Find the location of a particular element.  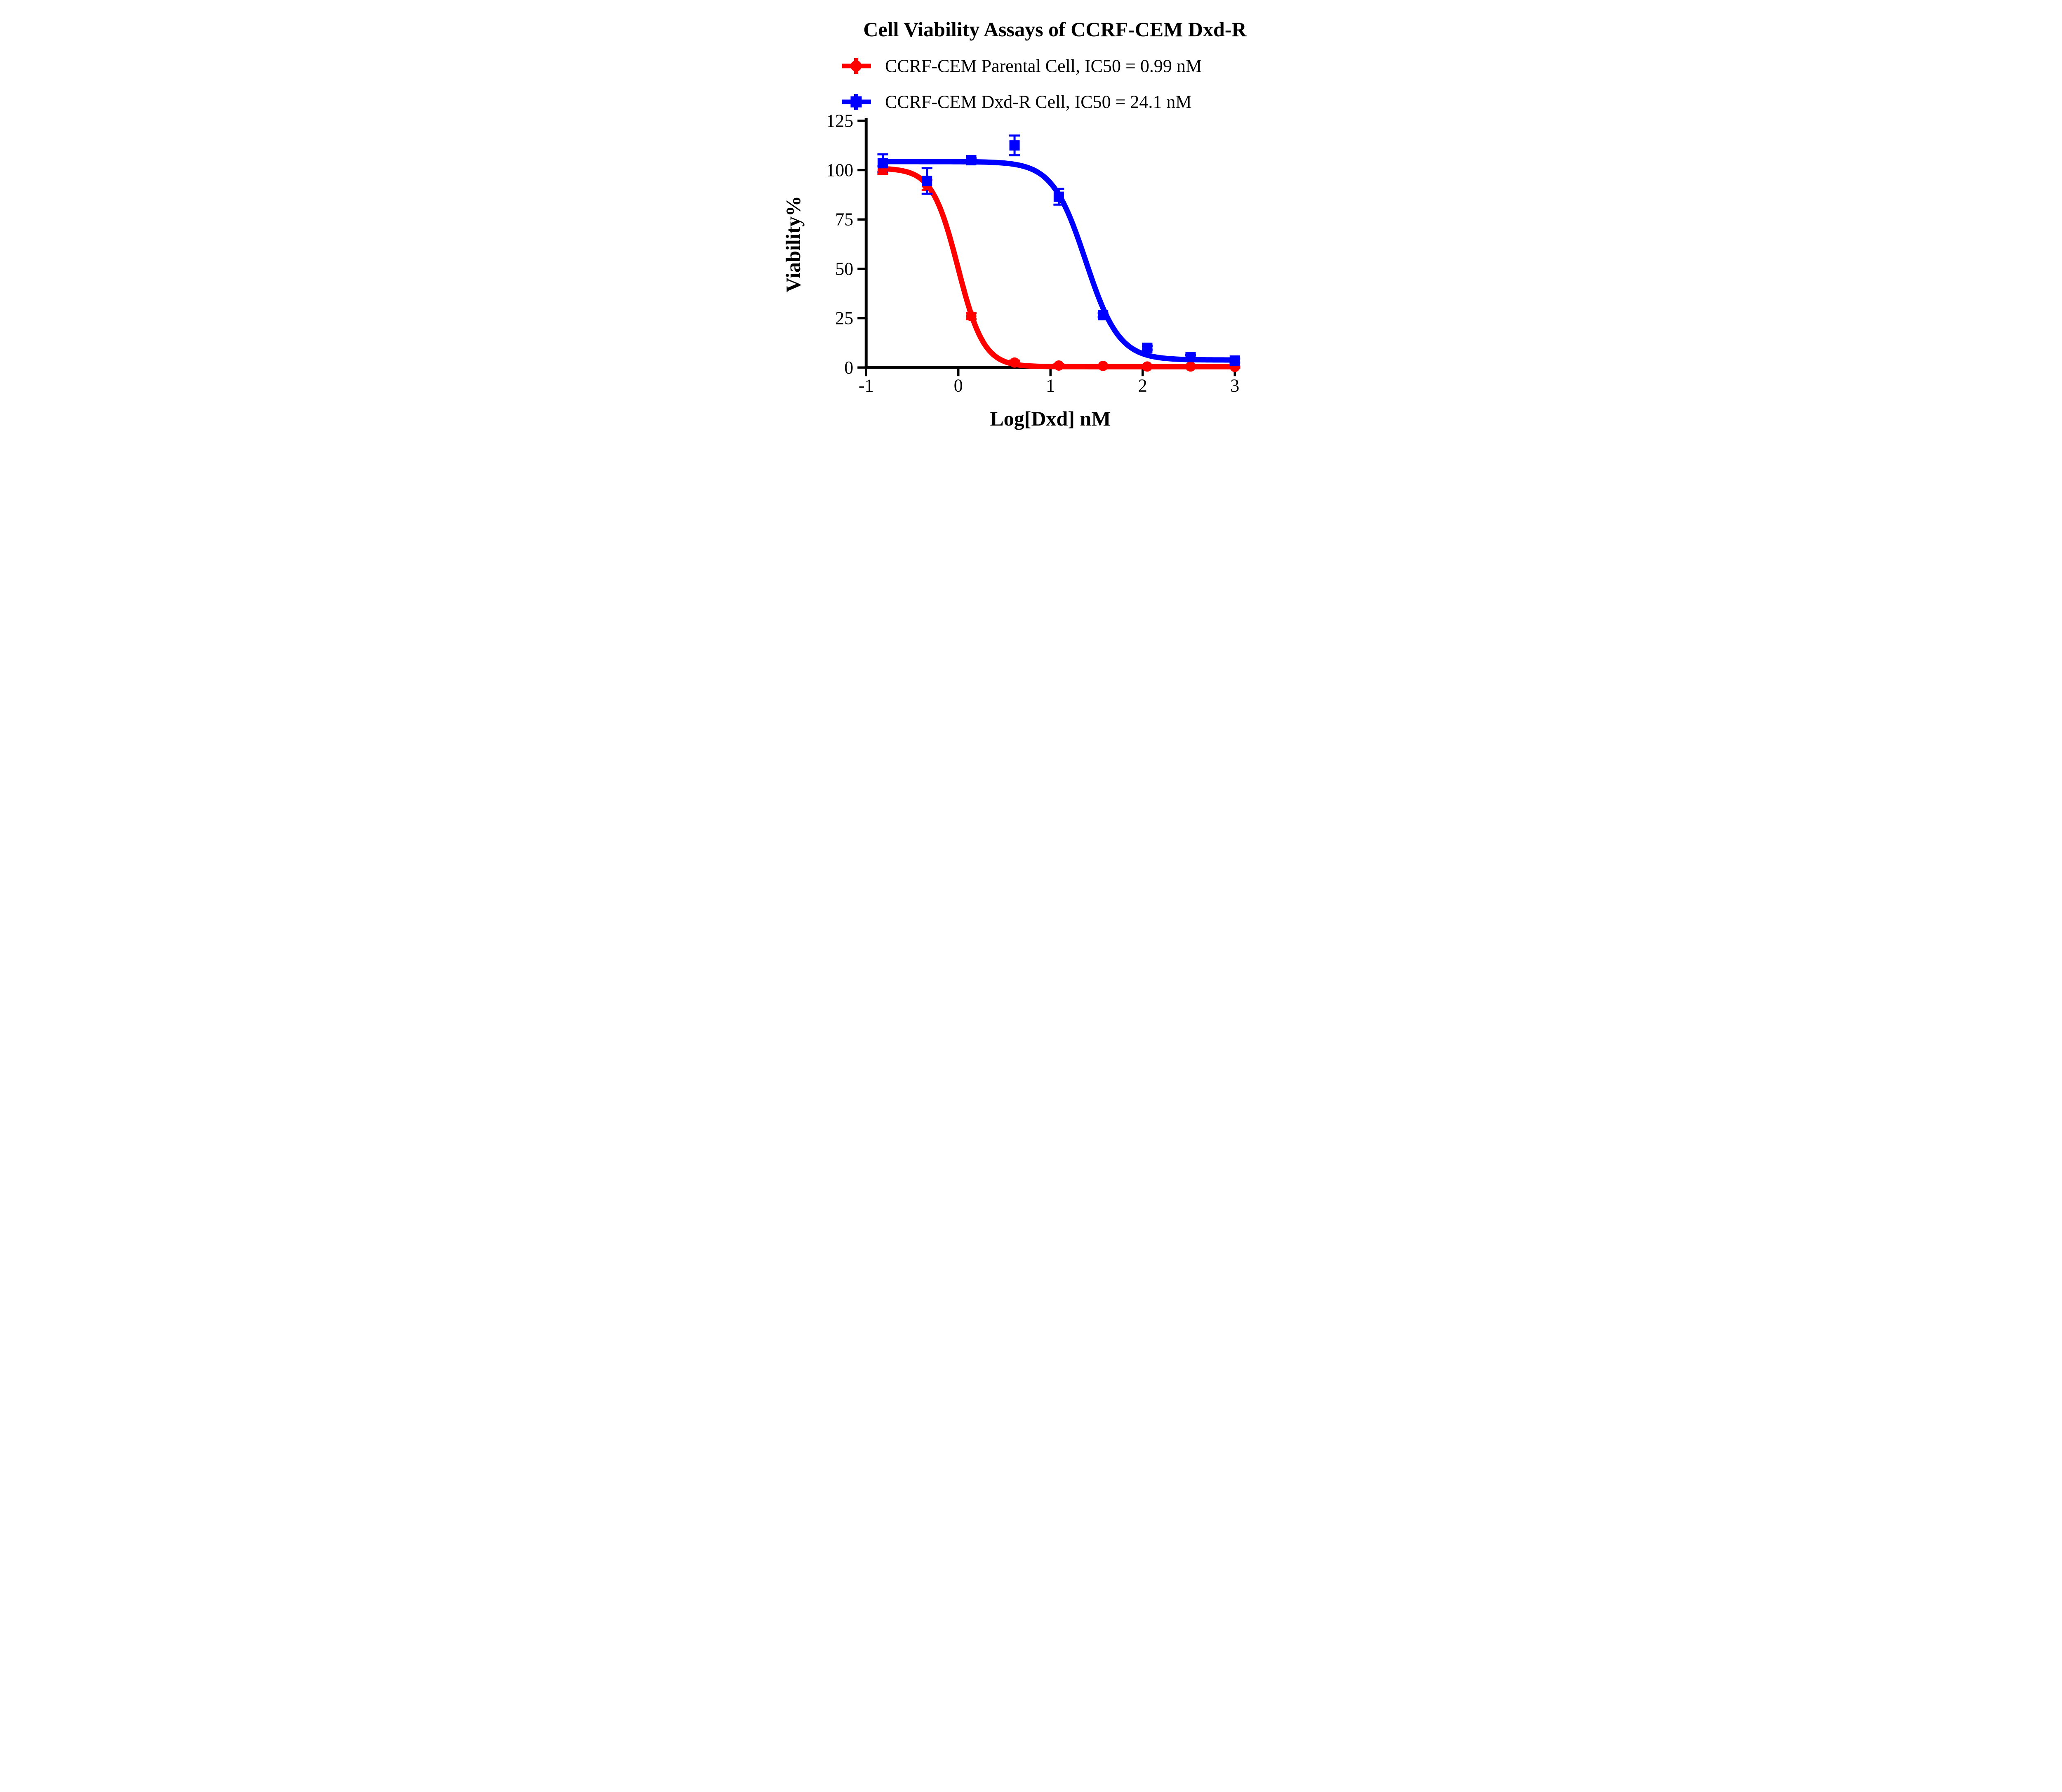

y-tick-label: 50 is located at coordinates (844, 269).